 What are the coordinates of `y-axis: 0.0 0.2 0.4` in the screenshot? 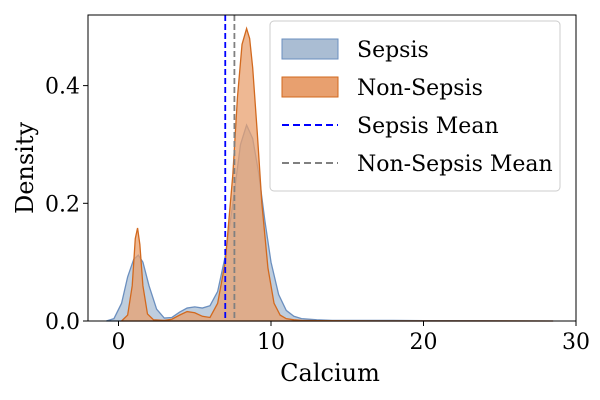 It's located at (66, 205).